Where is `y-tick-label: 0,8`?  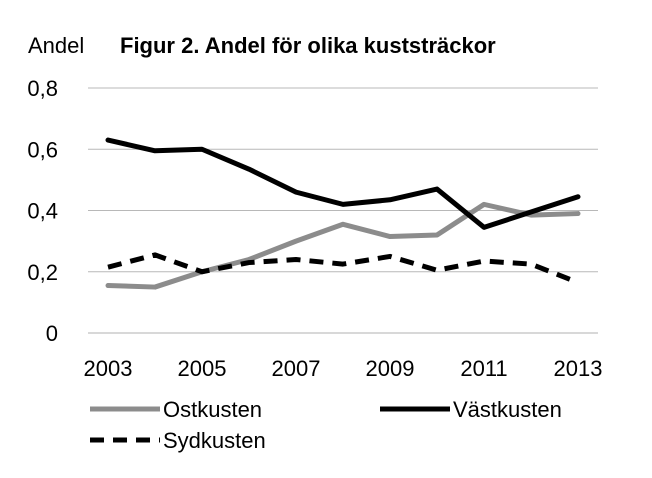
y-tick-label: 0,8 is located at coordinates (42, 88).